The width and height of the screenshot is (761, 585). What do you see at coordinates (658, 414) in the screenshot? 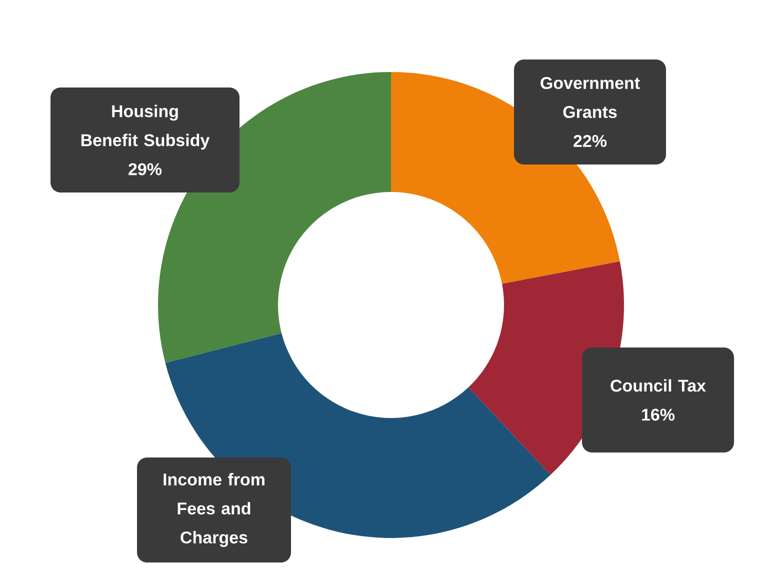
I see `data-label: 16%` at bounding box center [658, 414].